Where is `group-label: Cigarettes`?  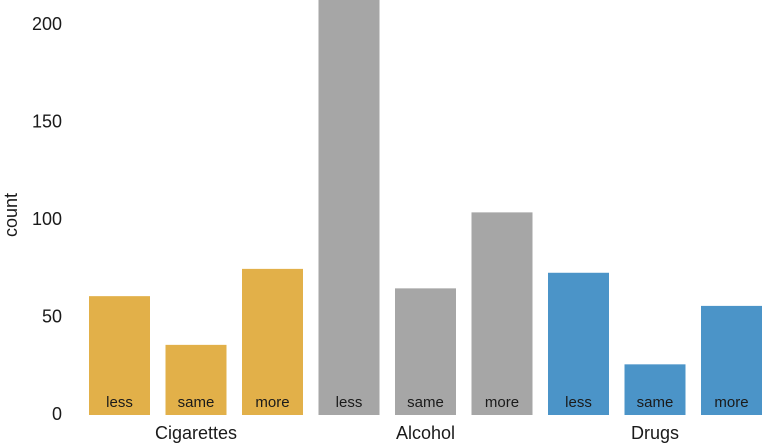 group-label: Cigarettes is located at coordinates (196, 433).